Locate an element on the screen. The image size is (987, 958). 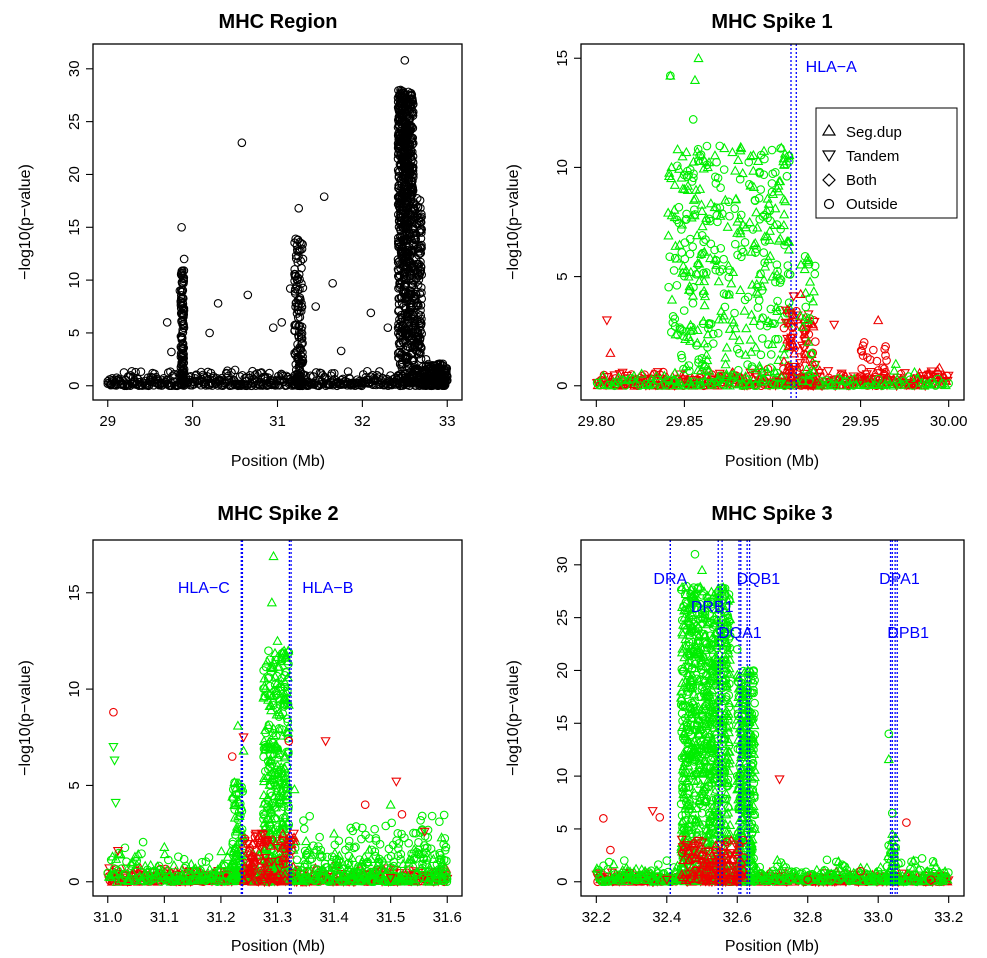
x-tick-label: 29.80 is located at coordinates (597, 421).